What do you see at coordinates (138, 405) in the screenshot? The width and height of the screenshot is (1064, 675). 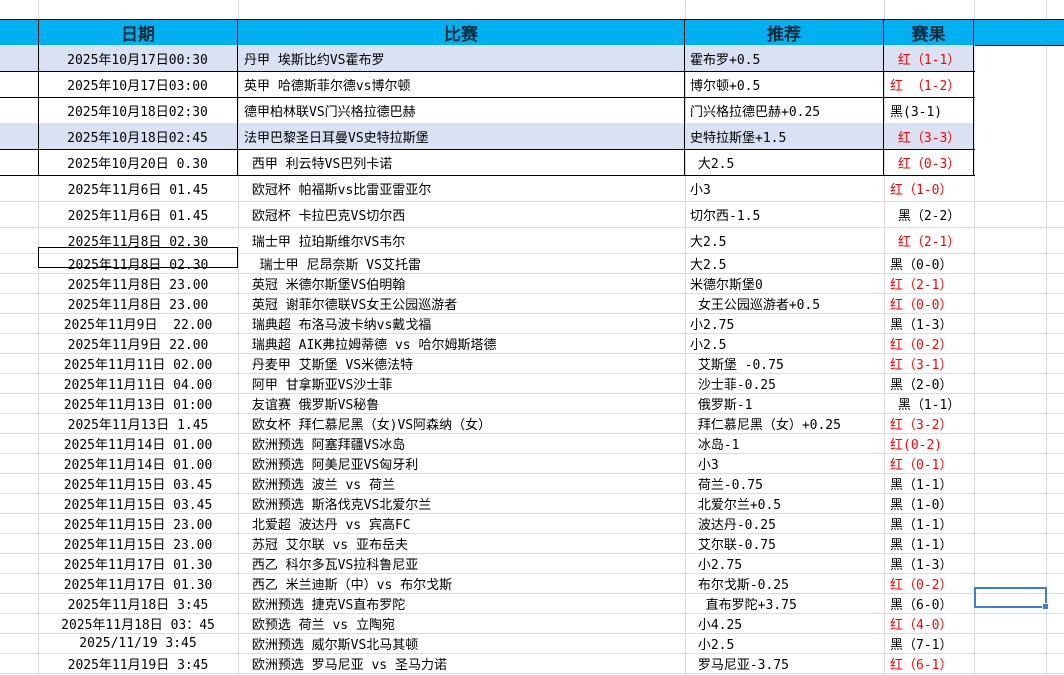 I see `date-cell: 2025年11月13日 01:00` at bounding box center [138, 405].